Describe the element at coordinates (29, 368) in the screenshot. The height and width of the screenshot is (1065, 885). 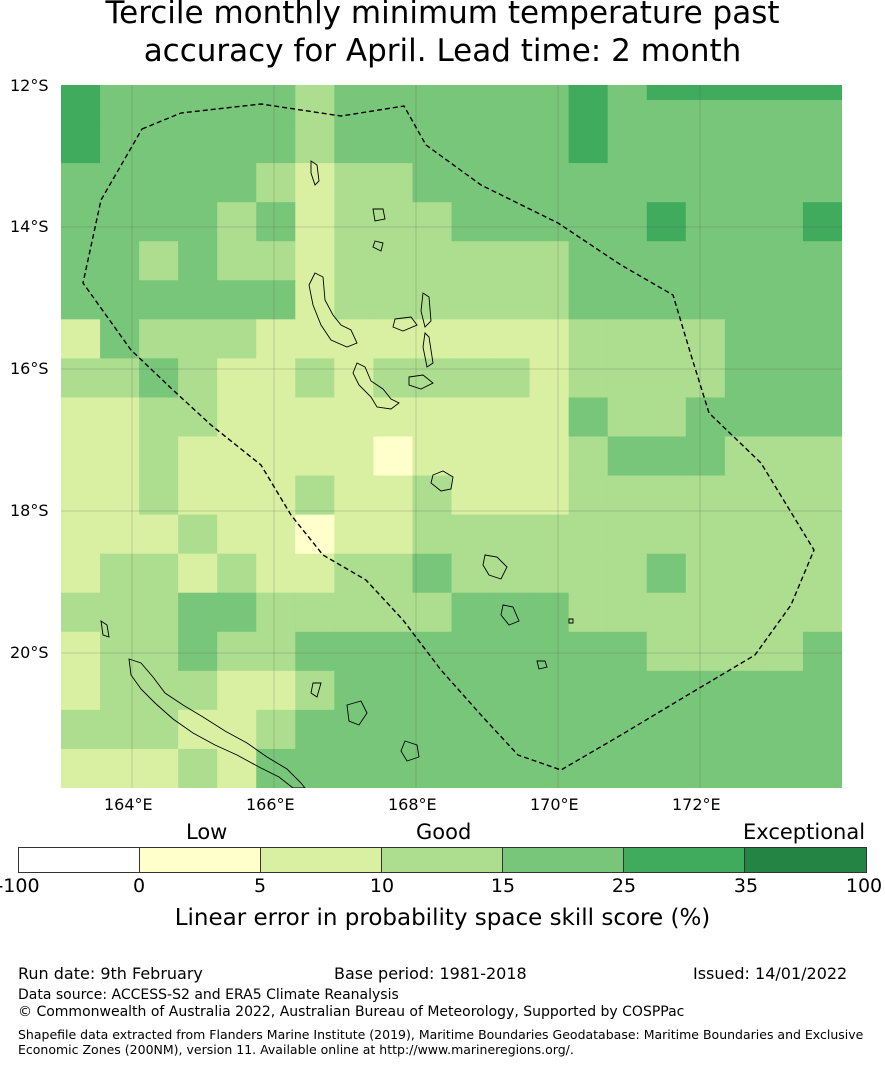
I see `lat-label-16s: 16°S` at that location.